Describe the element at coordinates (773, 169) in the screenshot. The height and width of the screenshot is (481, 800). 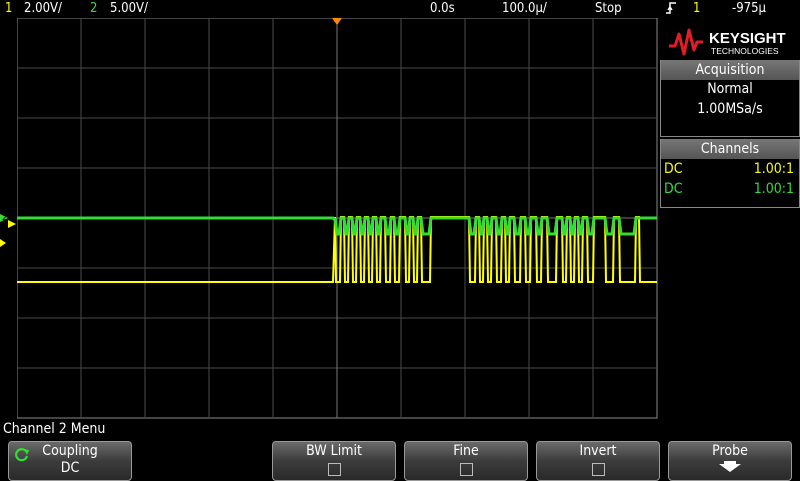
I see `ch1-probe: 1.00:1` at that location.